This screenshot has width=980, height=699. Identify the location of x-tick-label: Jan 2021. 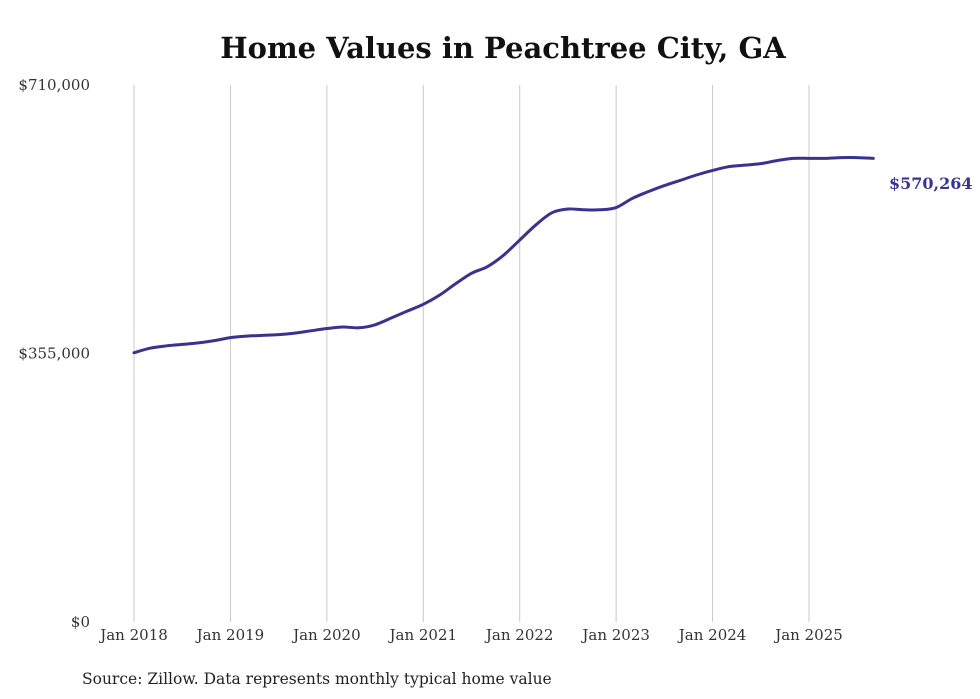
(423, 635).